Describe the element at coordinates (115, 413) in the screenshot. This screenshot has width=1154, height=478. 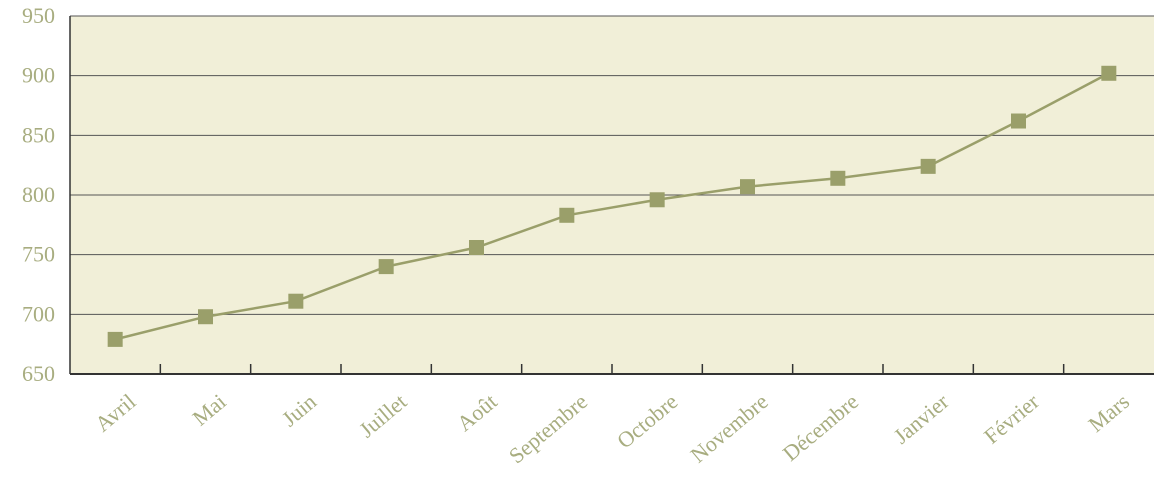
I see `x-category-label: Avril` at that location.